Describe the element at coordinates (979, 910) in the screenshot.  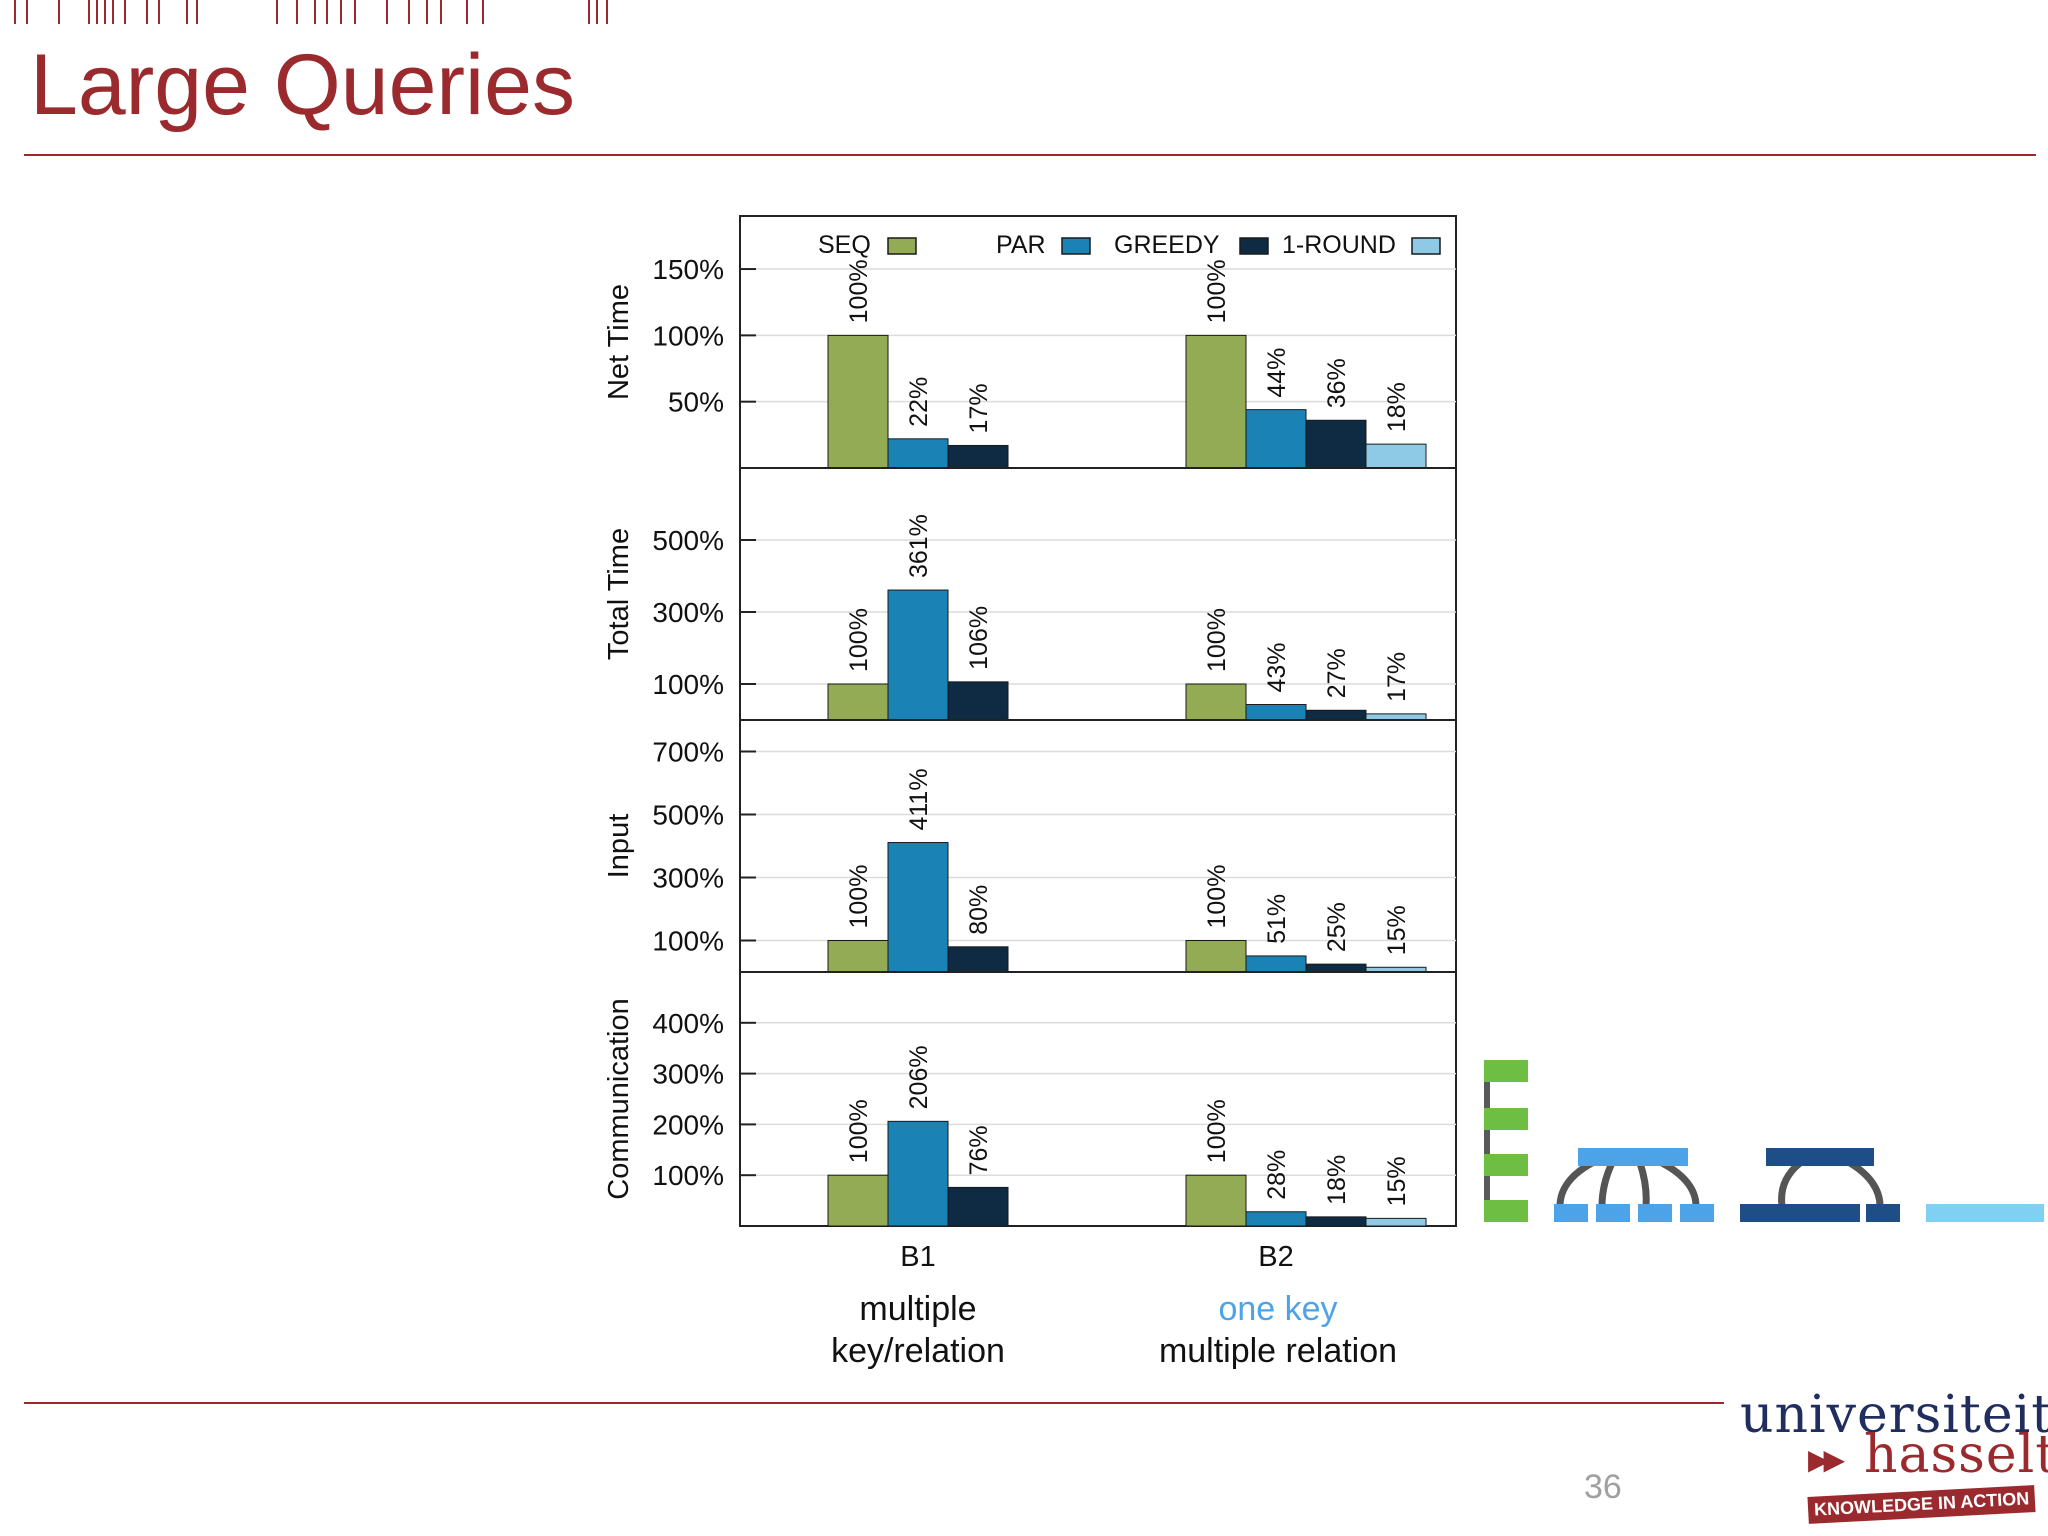
I see `data-label: 80%` at that location.